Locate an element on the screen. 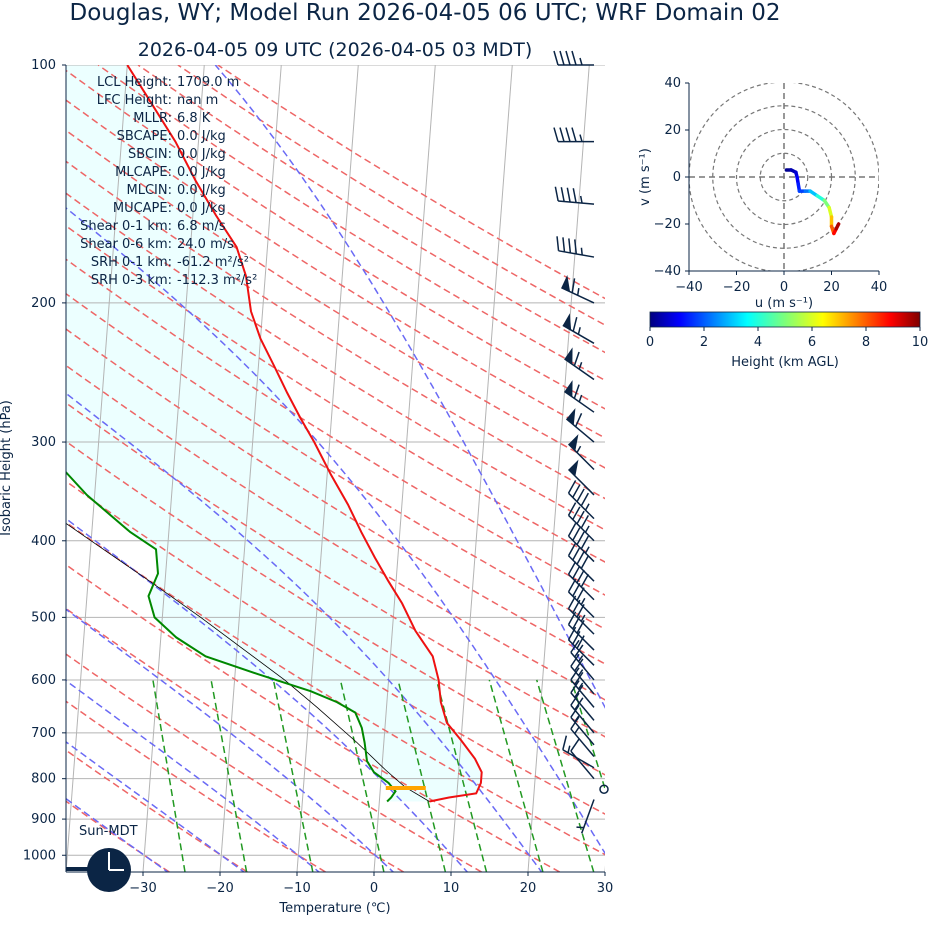 This screenshot has height=936, width=928. parcel-profile is located at coordinates (248, 662).